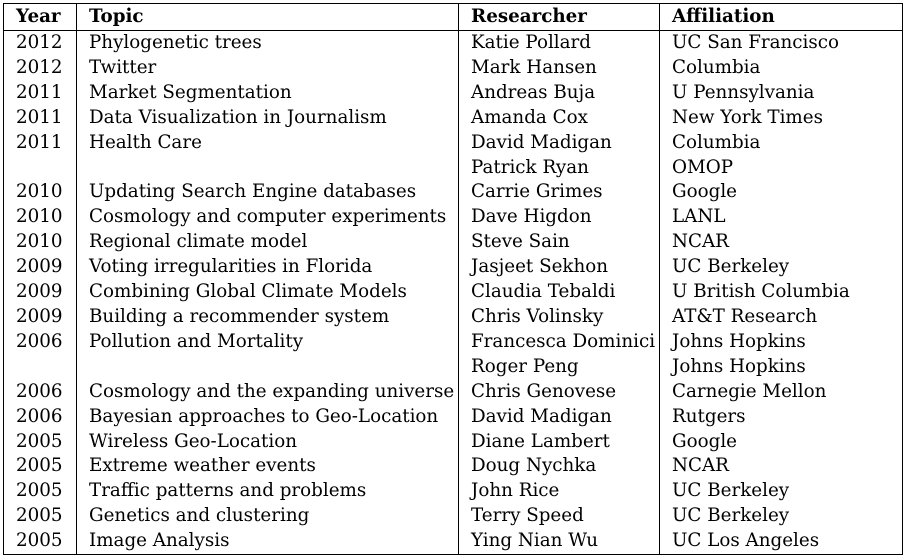 This screenshot has height=557, width=905. Describe the element at coordinates (267, 417) in the screenshot. I see `cell-topic: Bayesian approaches to Geo-Location` at that location.